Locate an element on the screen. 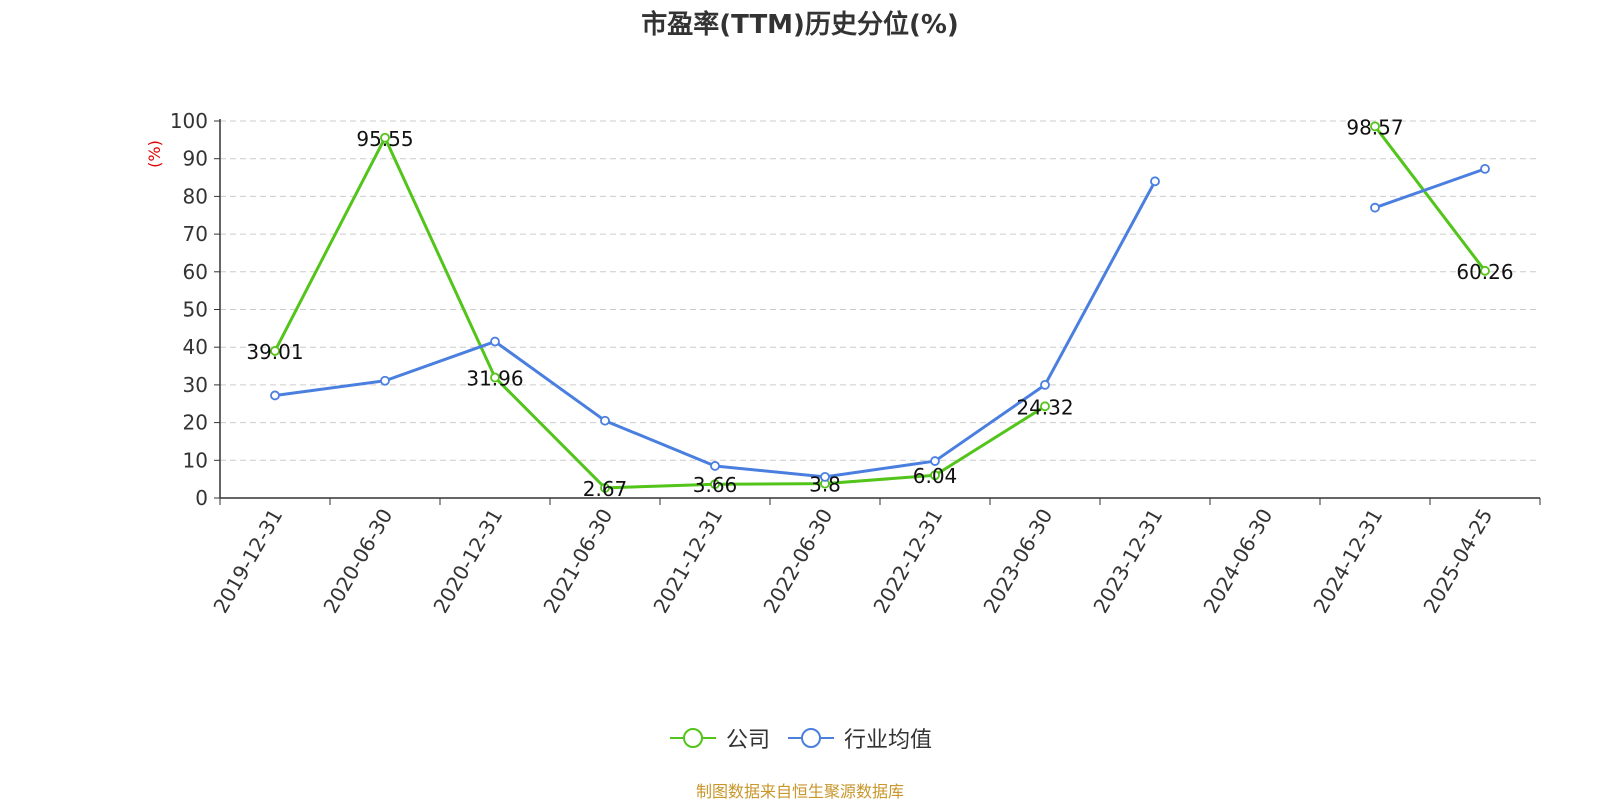 The image size is (1600, 802). y-tick-label: 10 is located at coordinates (195, 460).